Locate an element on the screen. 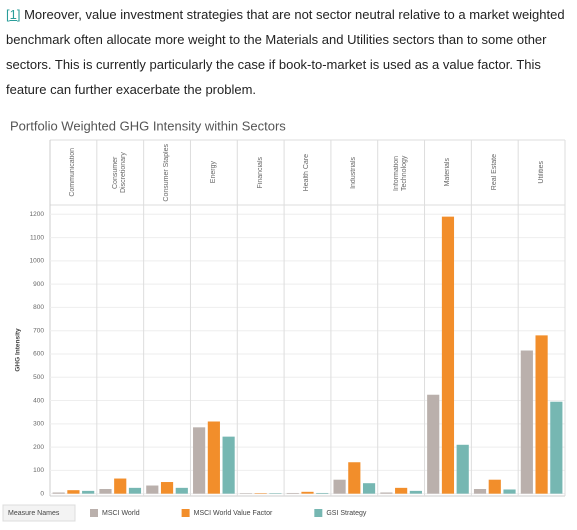  category-label: Health Care is located at coordinates (307, 172).